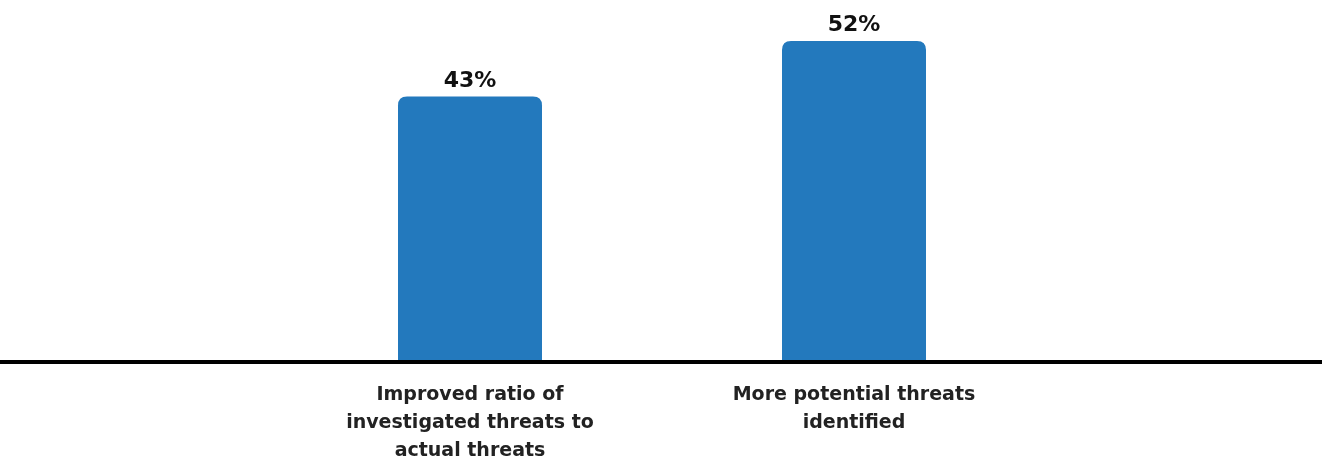 This screenshot has height=475, width=1322. I want to click on data-label: 43%, so click(470, 79).